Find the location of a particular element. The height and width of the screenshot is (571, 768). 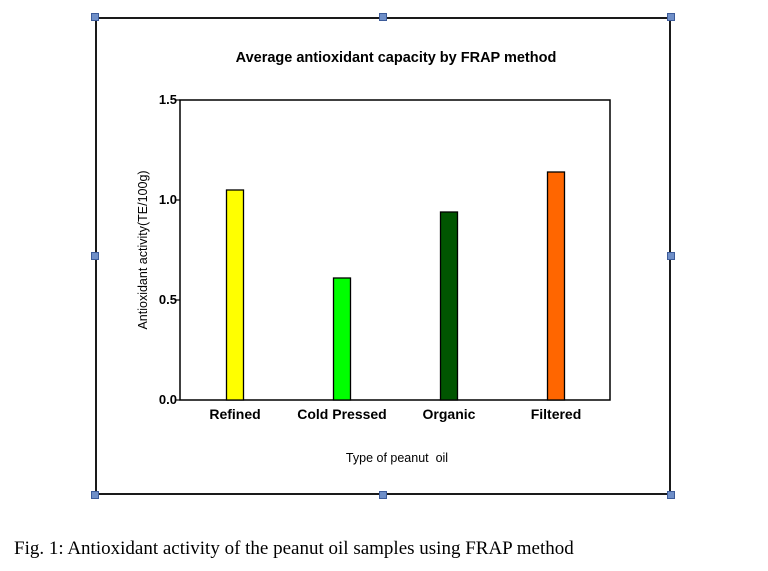

y-tick-label: 0.5 is located at coordinates (168, 299).